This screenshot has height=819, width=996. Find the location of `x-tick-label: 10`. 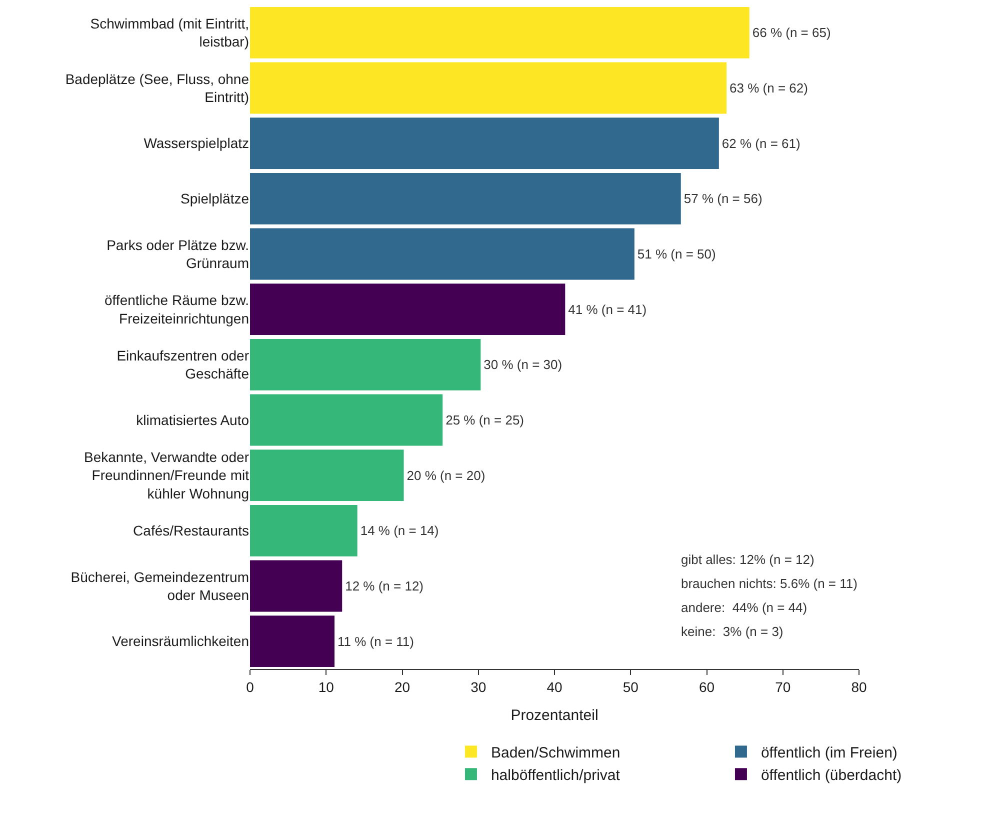

x-tick-label: 10 is located at coordinates (326, 686).